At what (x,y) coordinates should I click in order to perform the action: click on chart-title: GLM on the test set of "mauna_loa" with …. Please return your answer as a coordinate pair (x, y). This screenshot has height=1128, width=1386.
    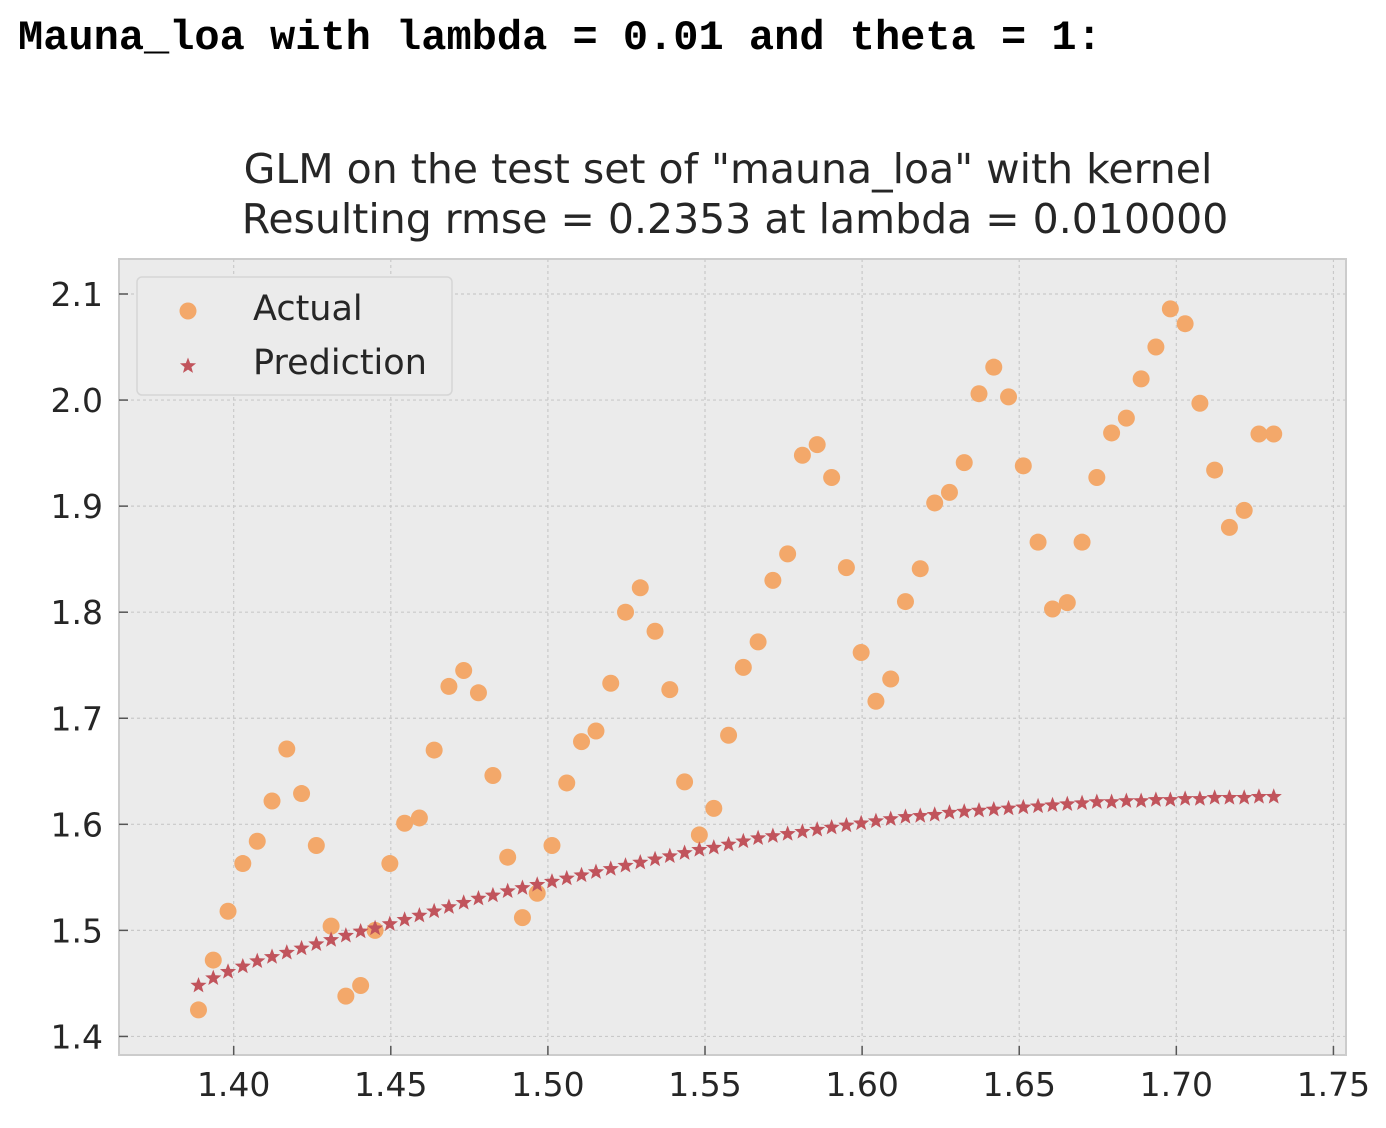
    Looking at the image, I should click on (728, 169).